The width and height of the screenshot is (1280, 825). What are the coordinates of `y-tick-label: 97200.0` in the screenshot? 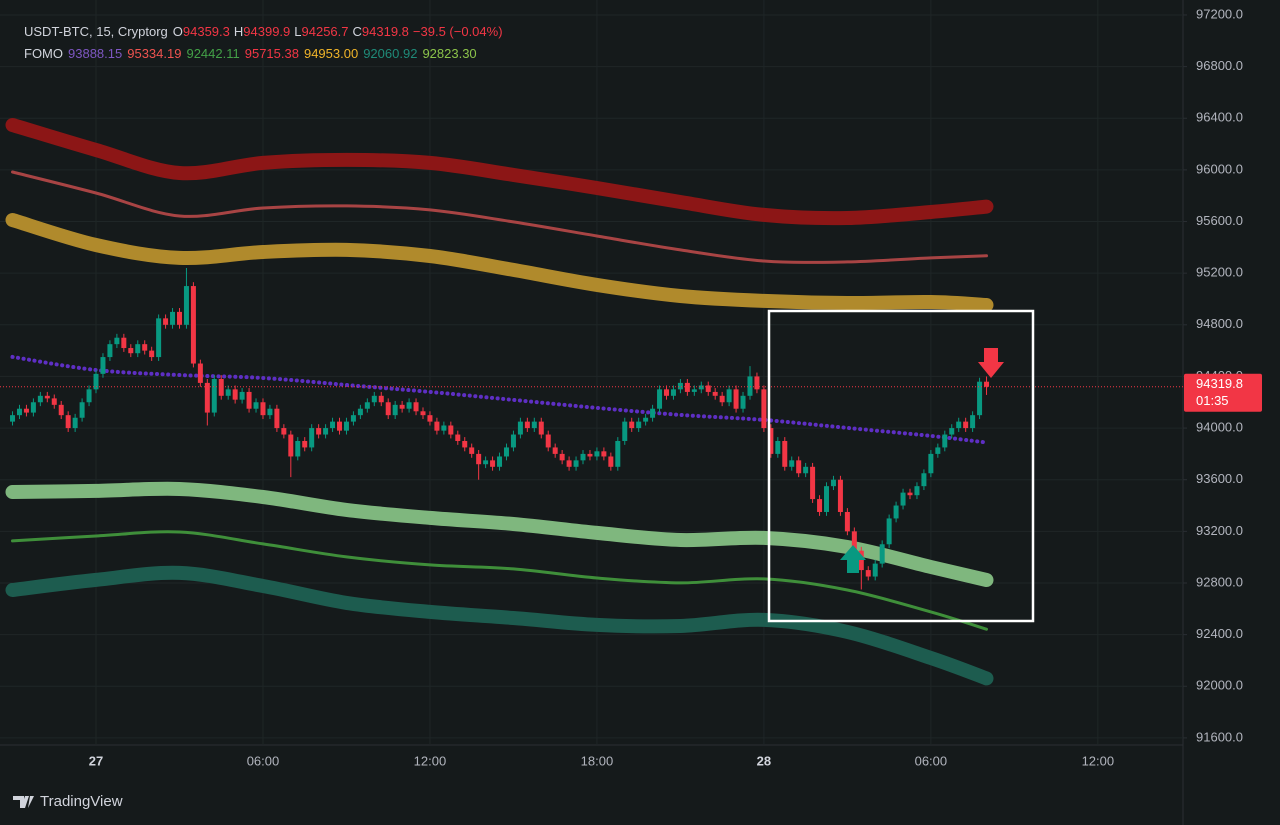 It's located at (1219, 13).